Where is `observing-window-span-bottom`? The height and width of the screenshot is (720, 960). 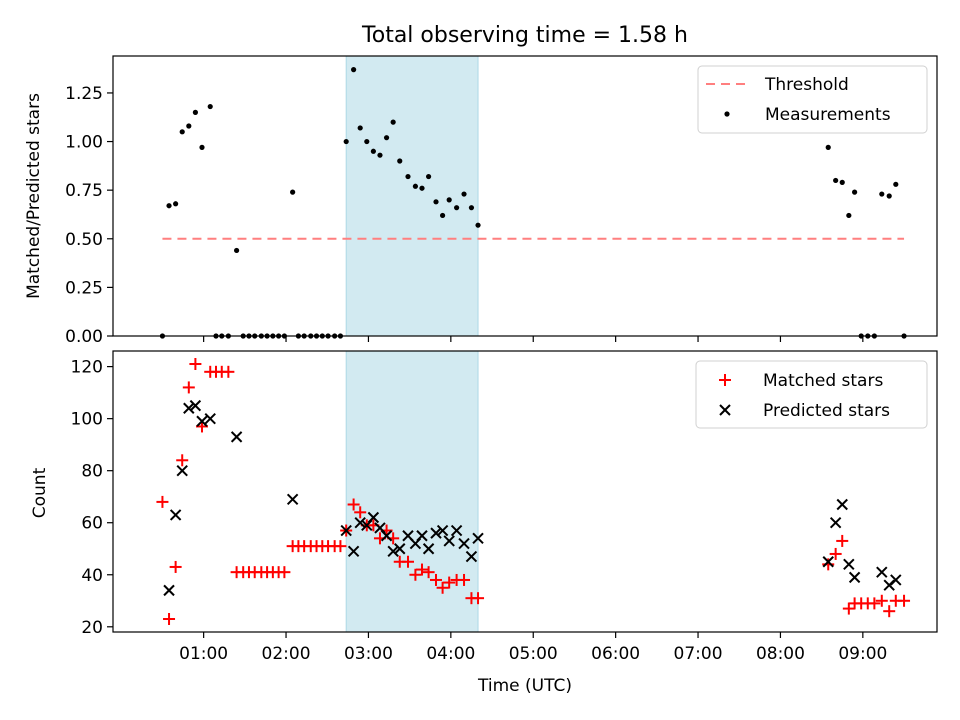 observing-window-span-bottom is located at coordinates (412, 491).